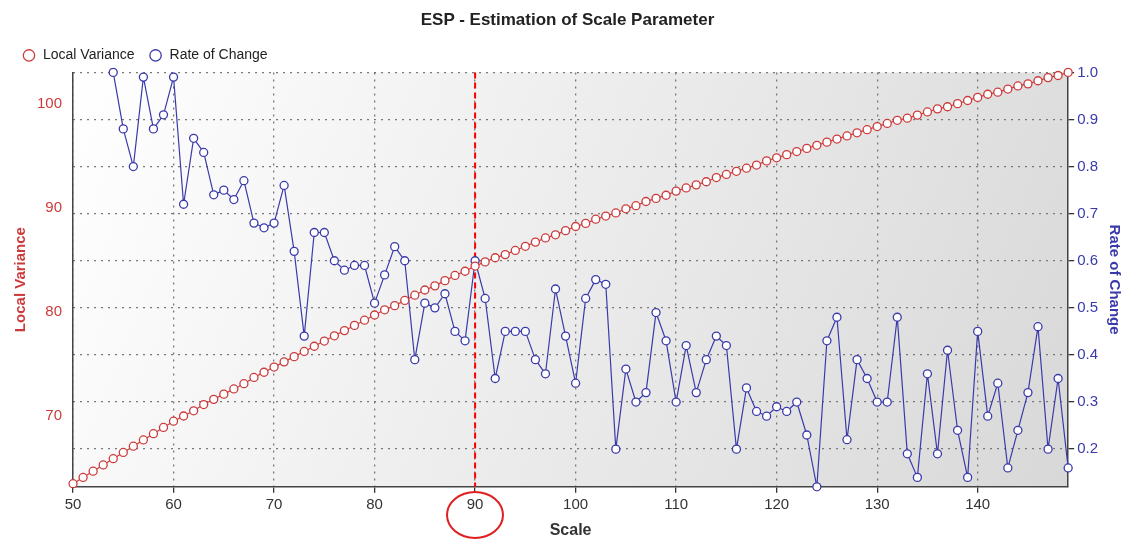 The height and width of the screenshot is (544, 1135). What do you see at coordinates (1088, 212) in the screenshot?
I see `y2-tick-label: 0.7` at bounding box center [1088, 212].